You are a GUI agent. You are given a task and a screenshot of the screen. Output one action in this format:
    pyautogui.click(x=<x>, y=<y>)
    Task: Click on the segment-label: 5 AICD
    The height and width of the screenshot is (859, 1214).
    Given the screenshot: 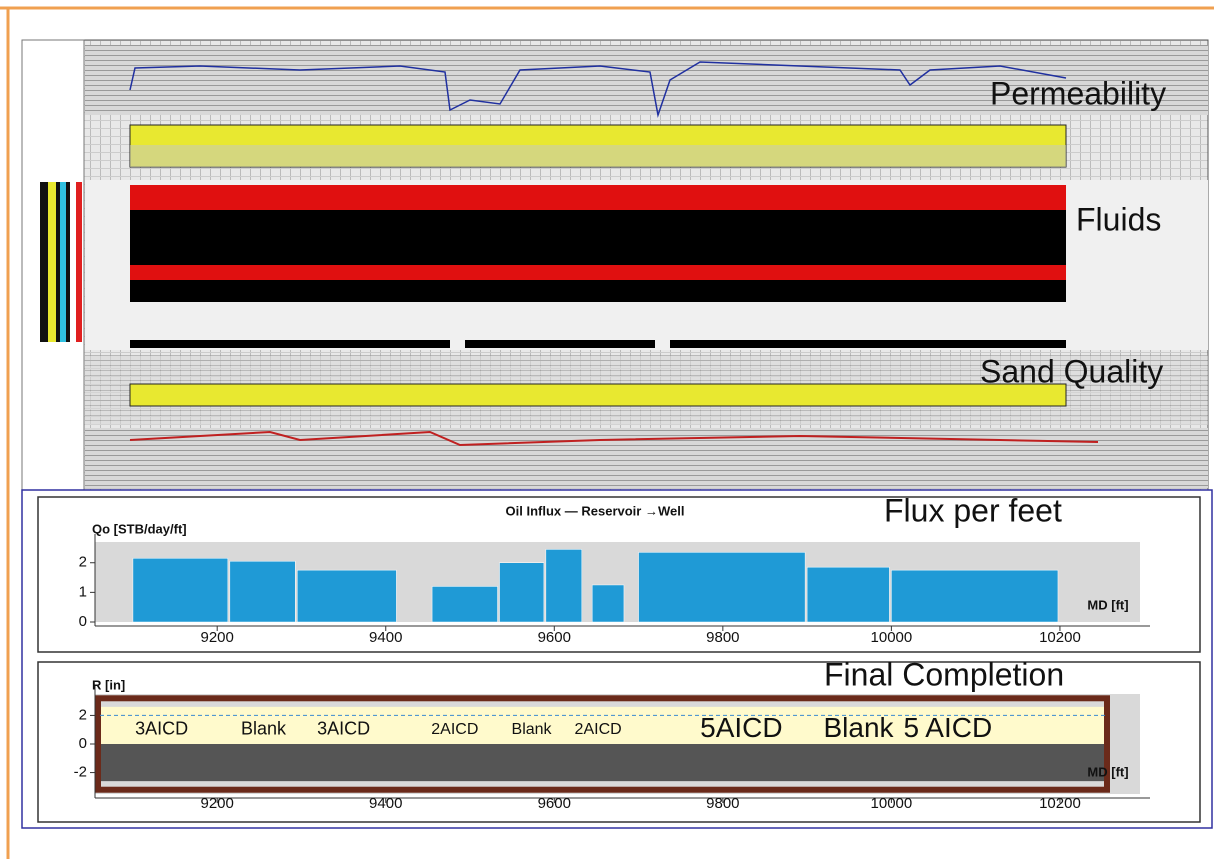 What is the action you would take?
    pyautogui.click(x=948, y=727)
    